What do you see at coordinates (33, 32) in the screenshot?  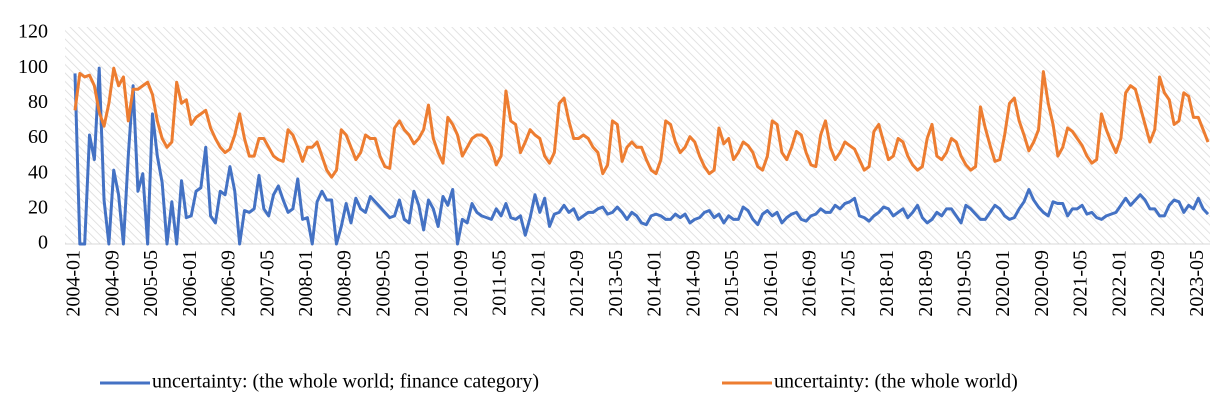 I see `y-tick-label: 120` at bounding box center [33, 32].